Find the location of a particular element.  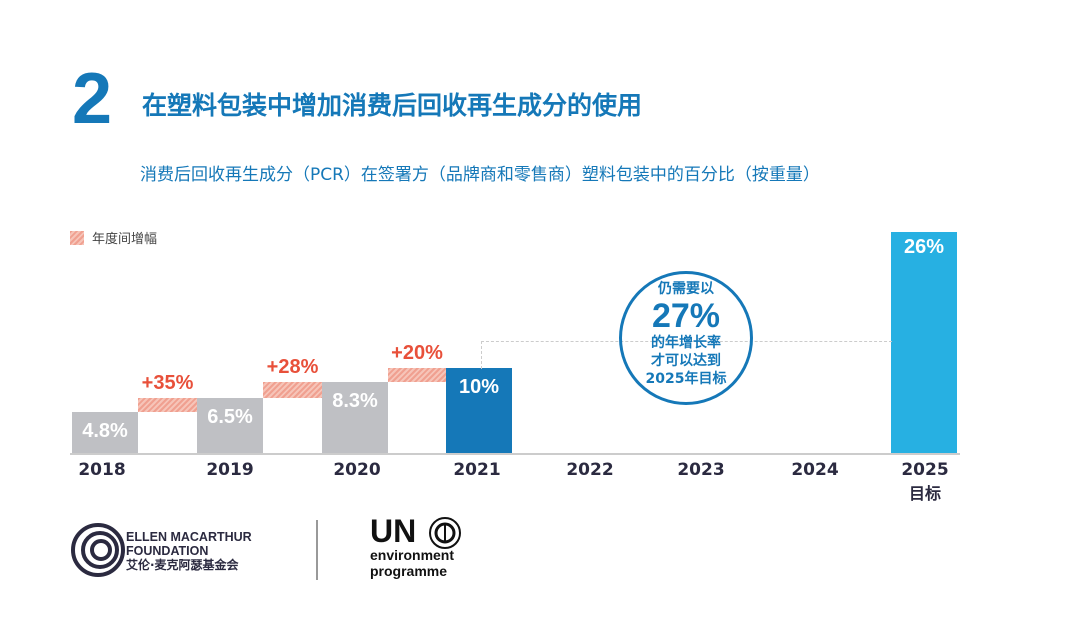

increment-2020 is located at coordinates (292, 390).